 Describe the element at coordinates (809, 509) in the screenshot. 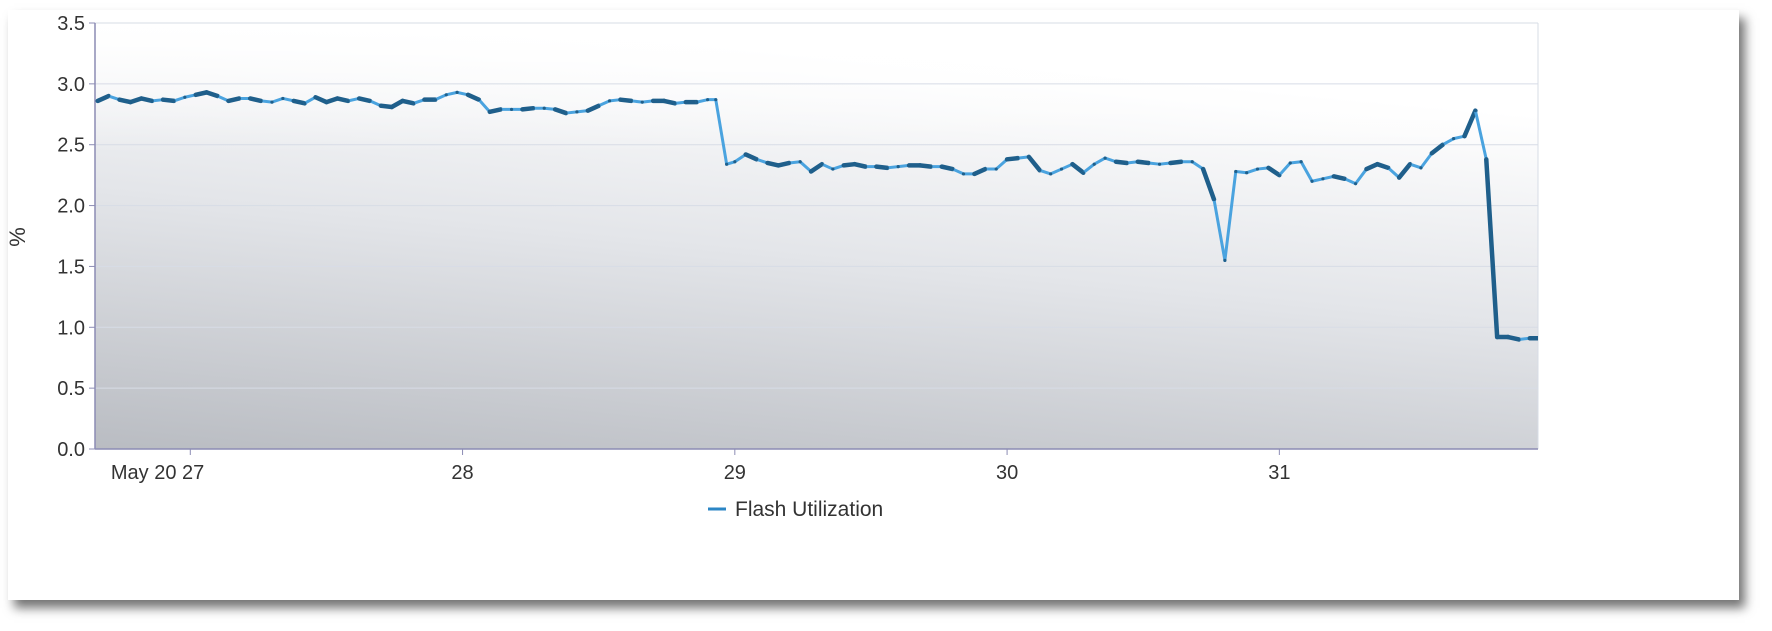

I see `legend-label-flash-utilization: Flash Utilization` at that location.